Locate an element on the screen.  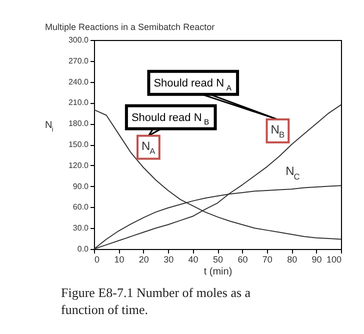
x-tick-label: 60 is located at coordinates (243, 259).